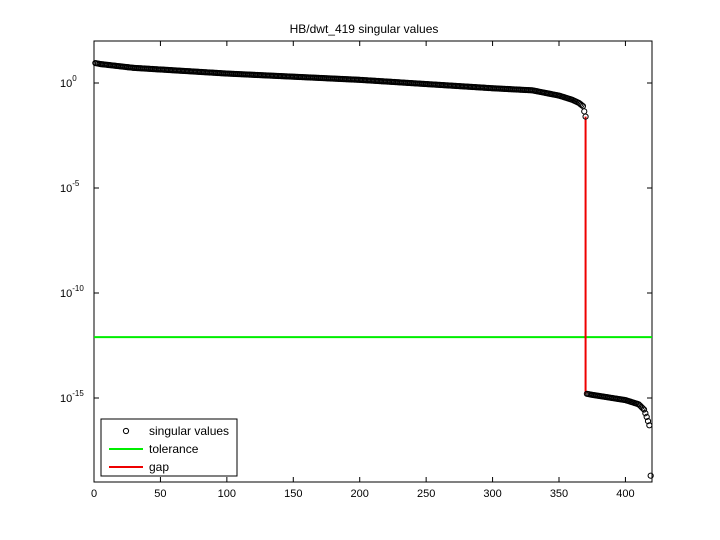  Describe the element at coordinates (426, 494) in the screenshot. I see `x-tick-label: 250` at that location.